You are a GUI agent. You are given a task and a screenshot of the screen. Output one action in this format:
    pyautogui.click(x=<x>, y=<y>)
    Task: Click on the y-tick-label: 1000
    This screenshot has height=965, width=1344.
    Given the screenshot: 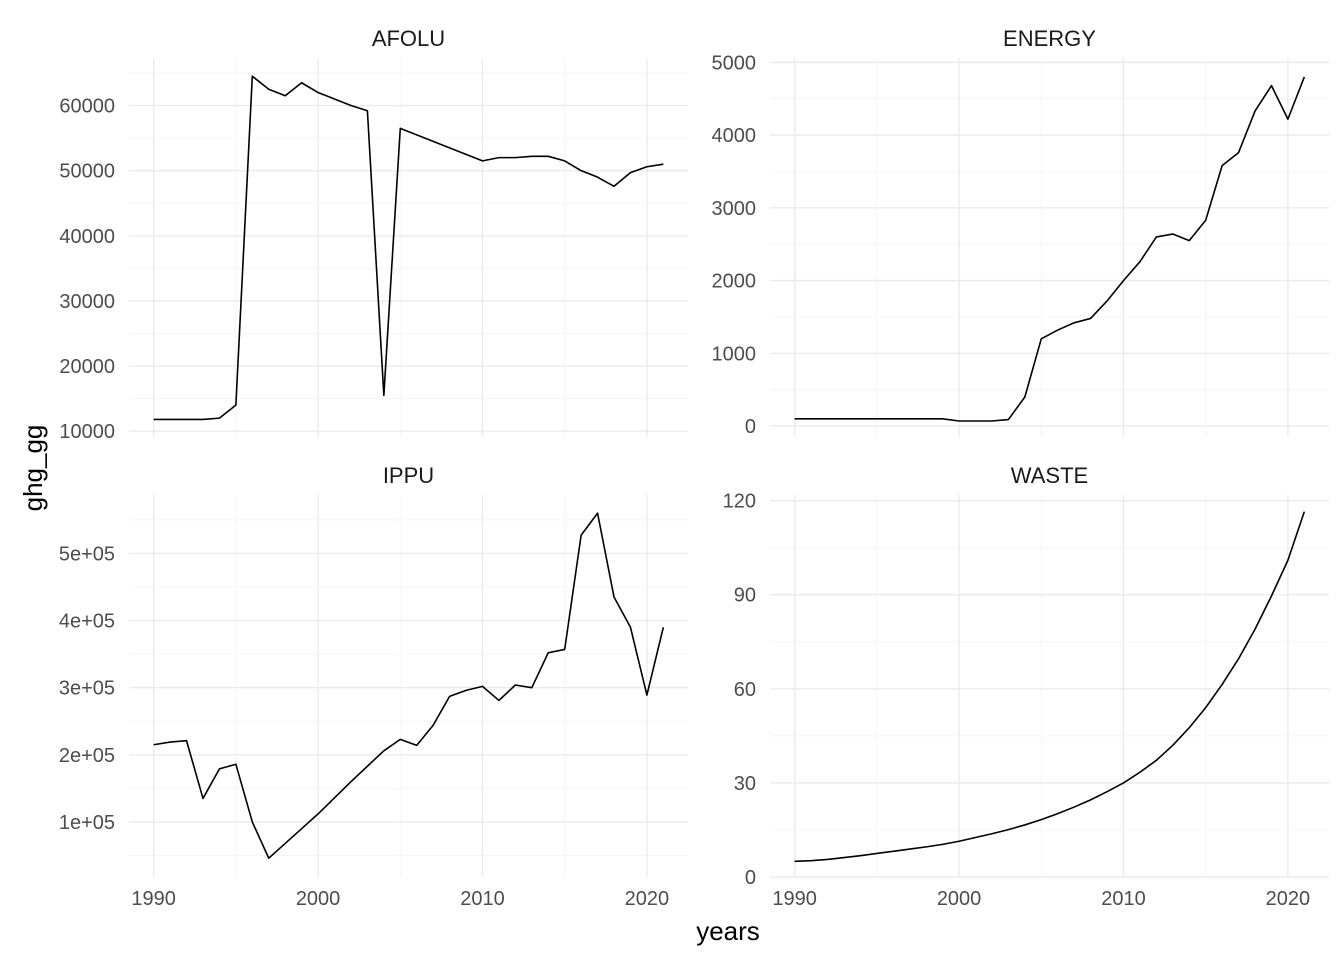 What is the action you would take?
    pyautogui.click(x=734, y=354)
    